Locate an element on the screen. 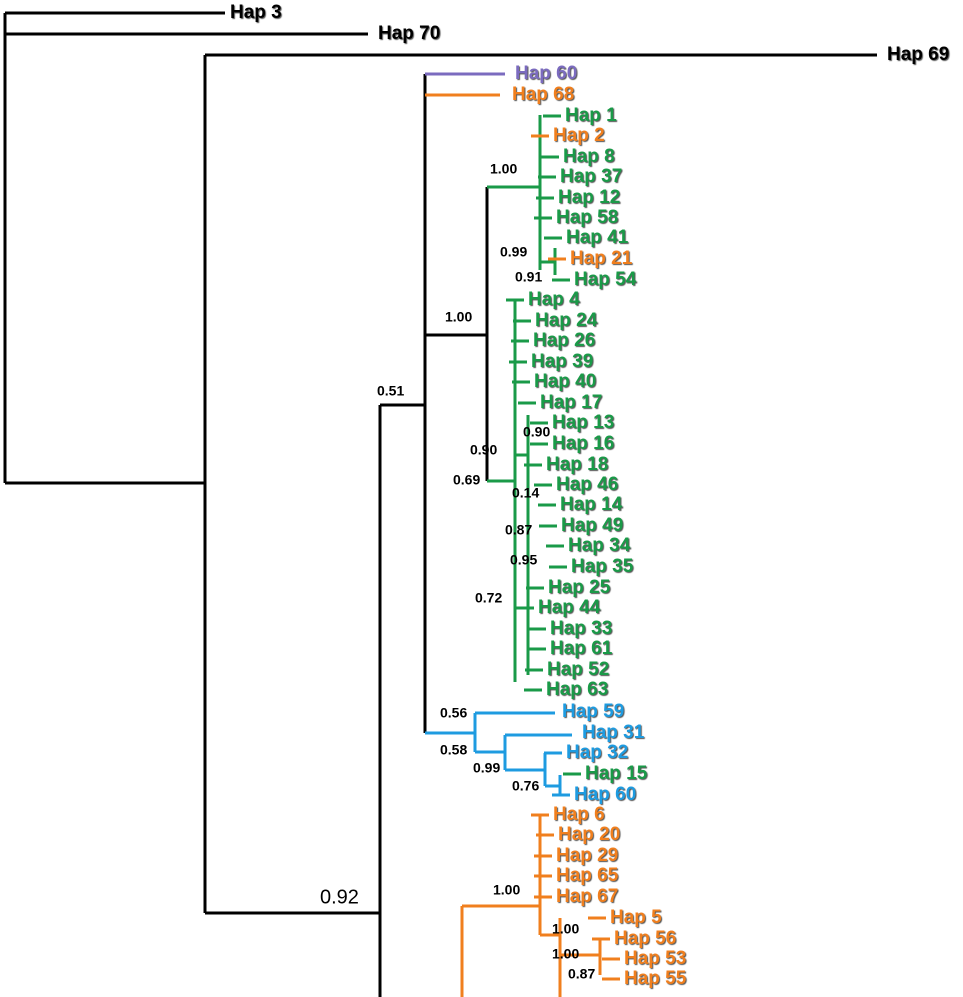  leaf-label: Hap 41 is located at coordinates (597, 237).